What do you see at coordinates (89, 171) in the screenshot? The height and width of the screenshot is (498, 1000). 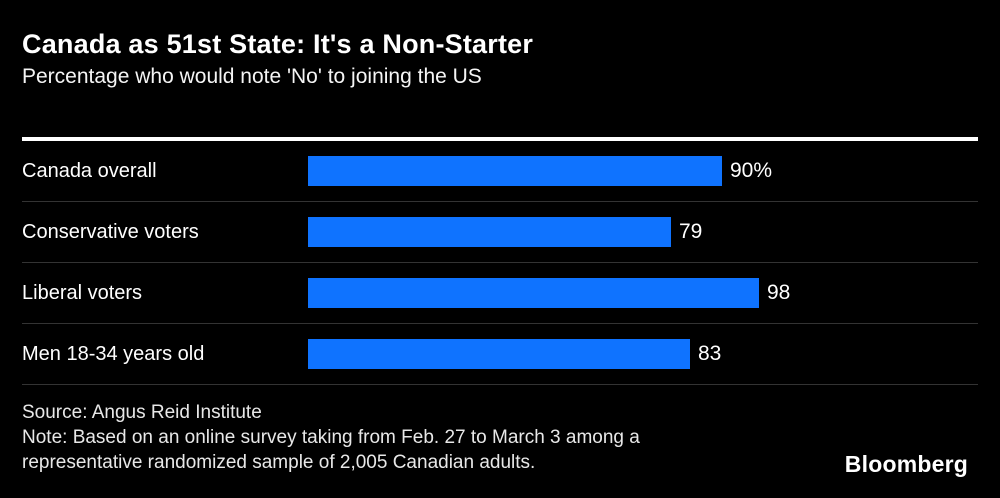 I see `bar-row-label: Canada overall` at bounding box center [89, 171].